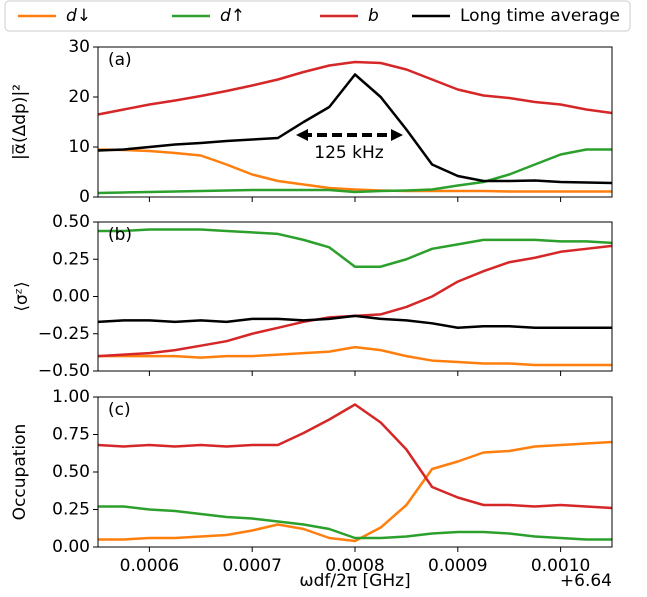 The width and height of the screenshot is (647, 597). I want to click on legend-label: d↑, so click(232, 16).